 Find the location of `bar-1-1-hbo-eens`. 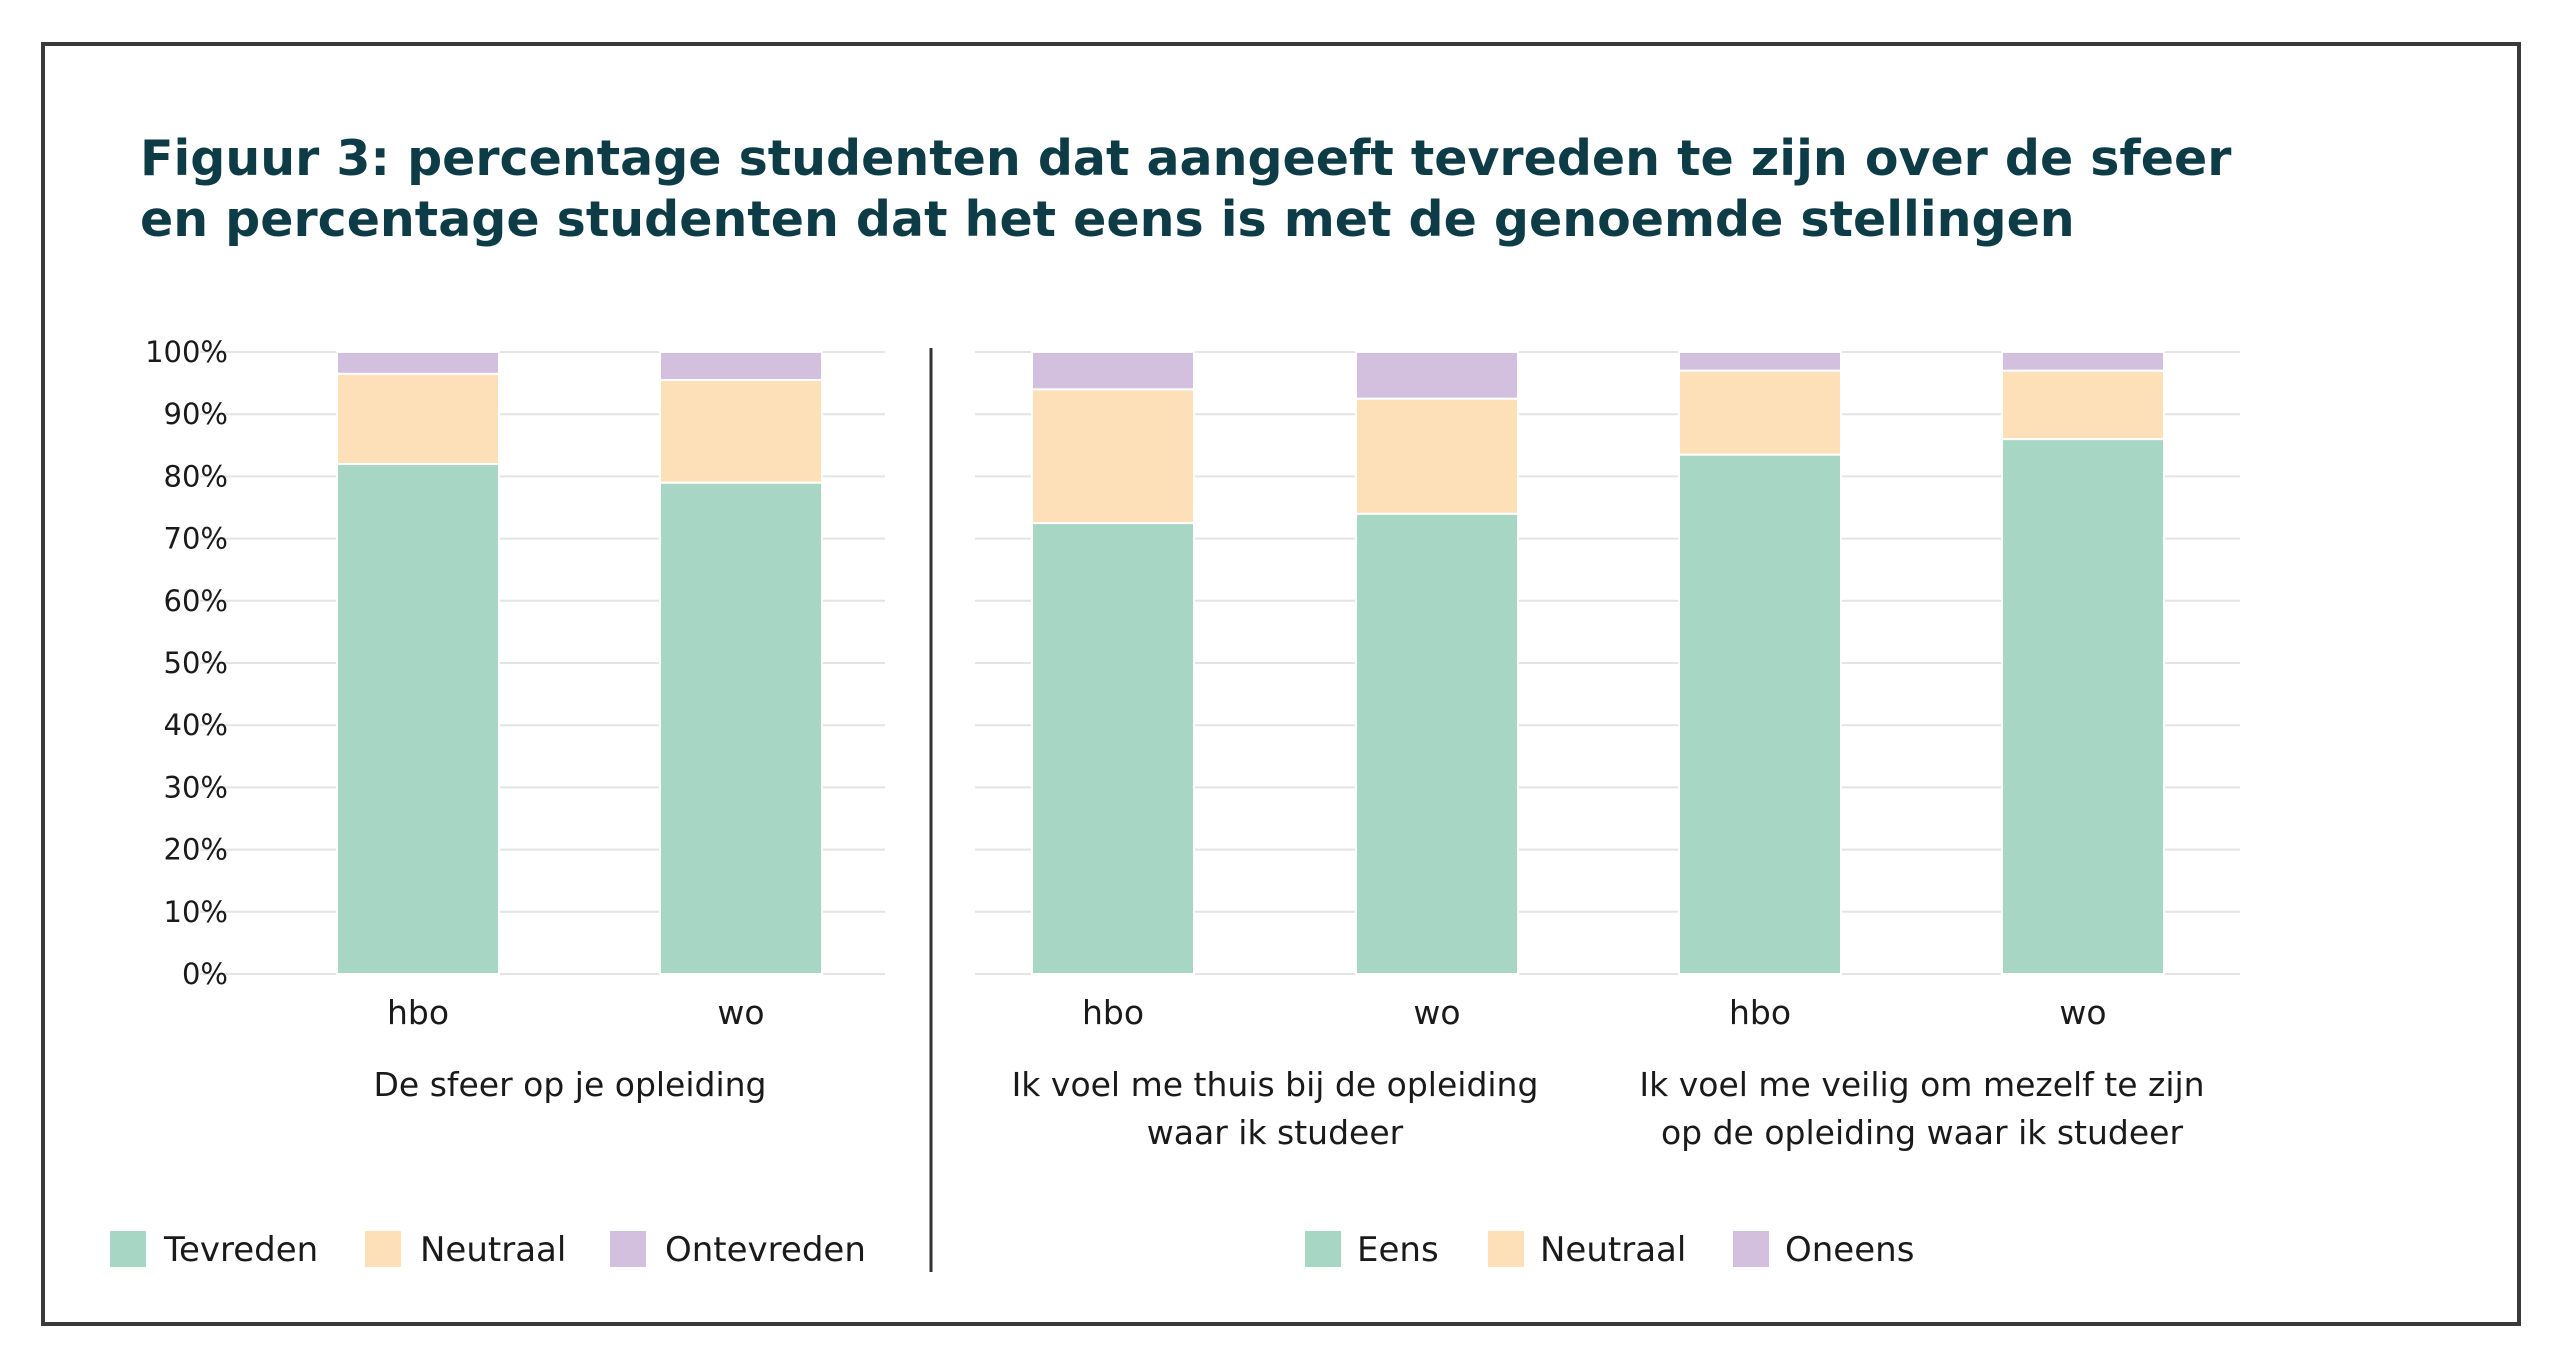

bar-1-1-hbo-eens is located at coordinates (1760, 714).